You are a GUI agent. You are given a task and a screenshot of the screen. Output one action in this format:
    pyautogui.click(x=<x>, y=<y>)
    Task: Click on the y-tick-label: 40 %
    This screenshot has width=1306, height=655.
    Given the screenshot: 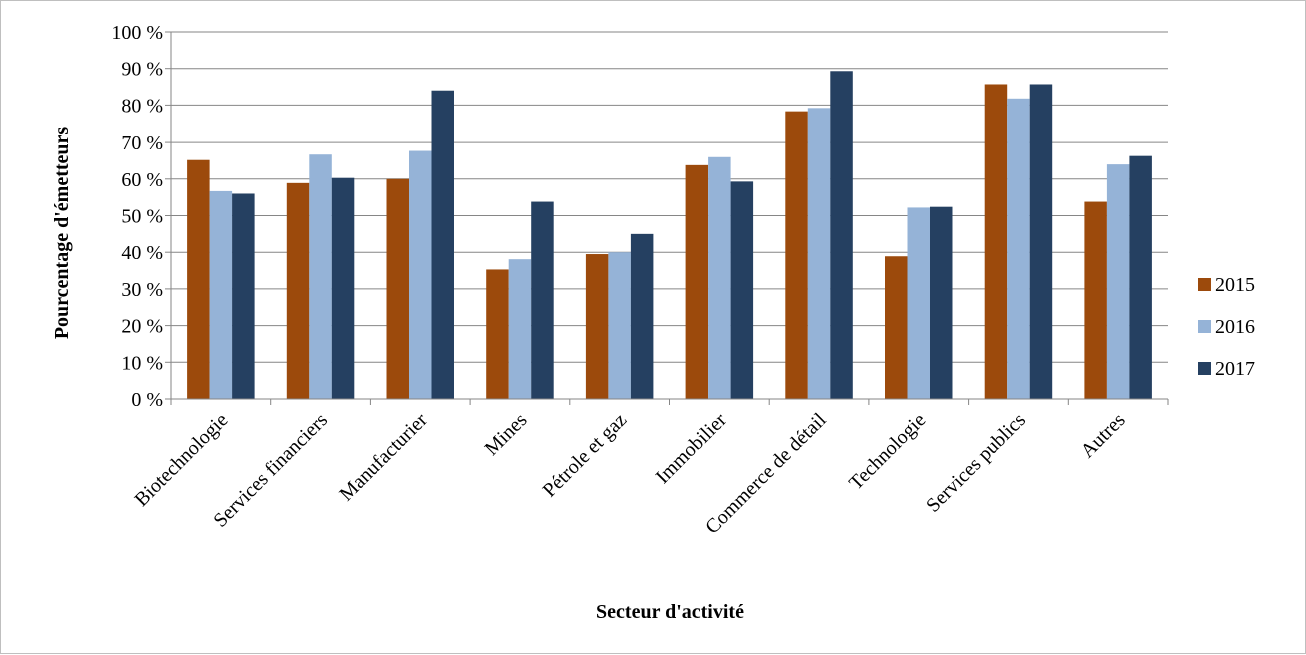 What is the action you would take?
    pyautogui.click(x=142, y=253)
    